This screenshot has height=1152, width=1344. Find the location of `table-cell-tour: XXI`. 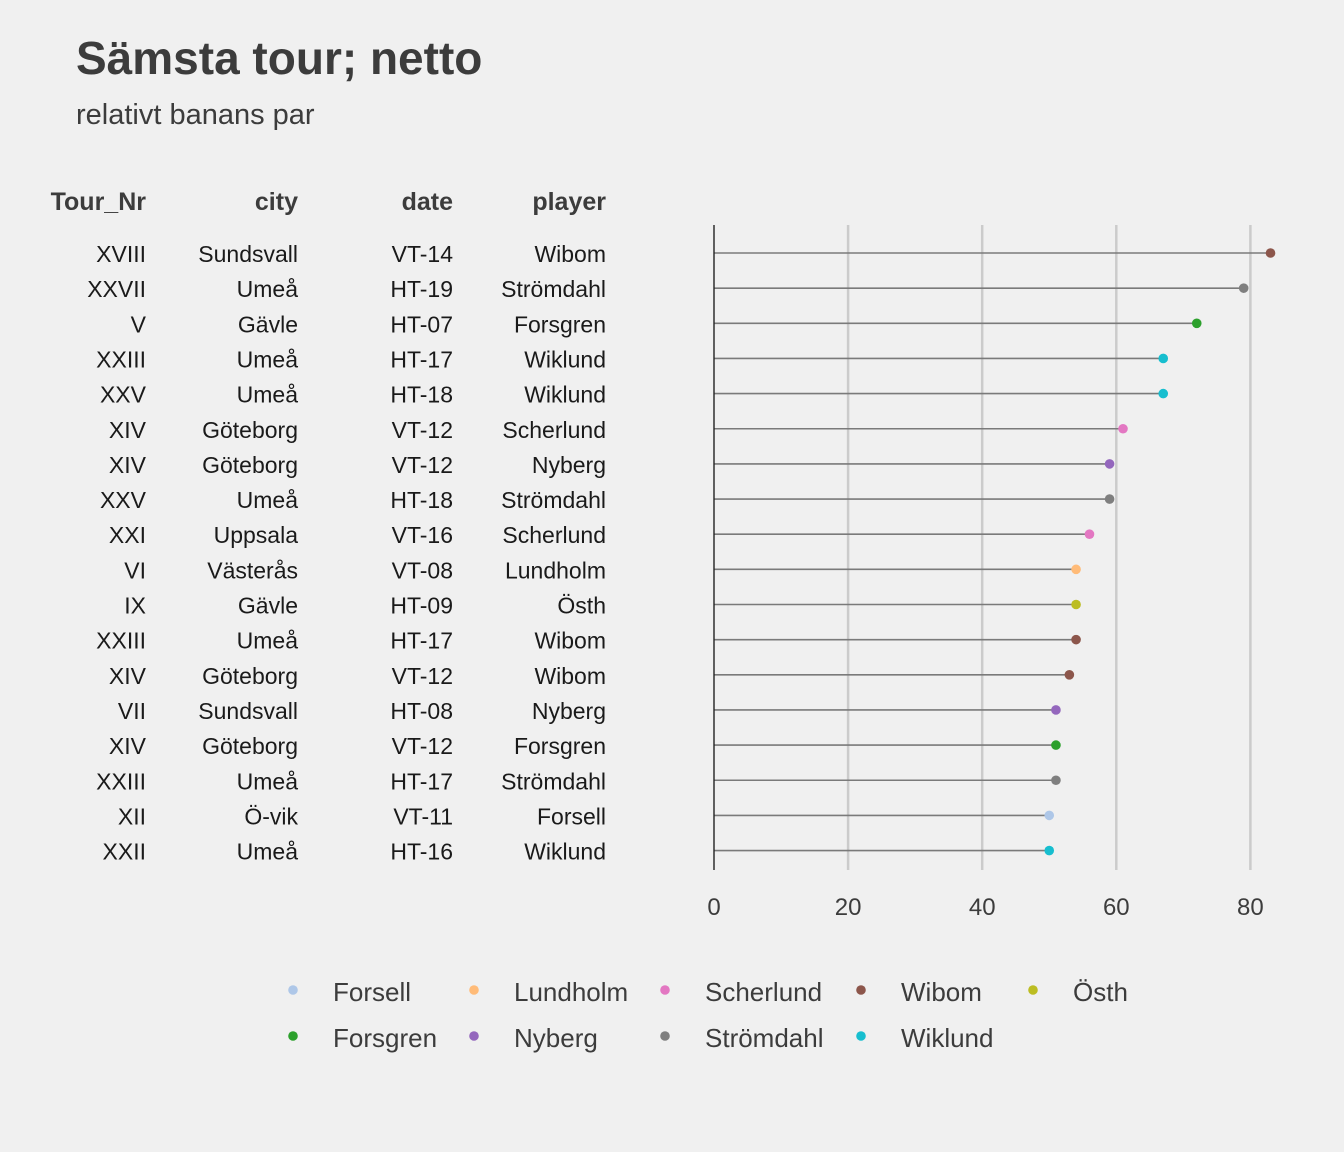

table-cell-tour: XXI is located at coordinates (127, 535).